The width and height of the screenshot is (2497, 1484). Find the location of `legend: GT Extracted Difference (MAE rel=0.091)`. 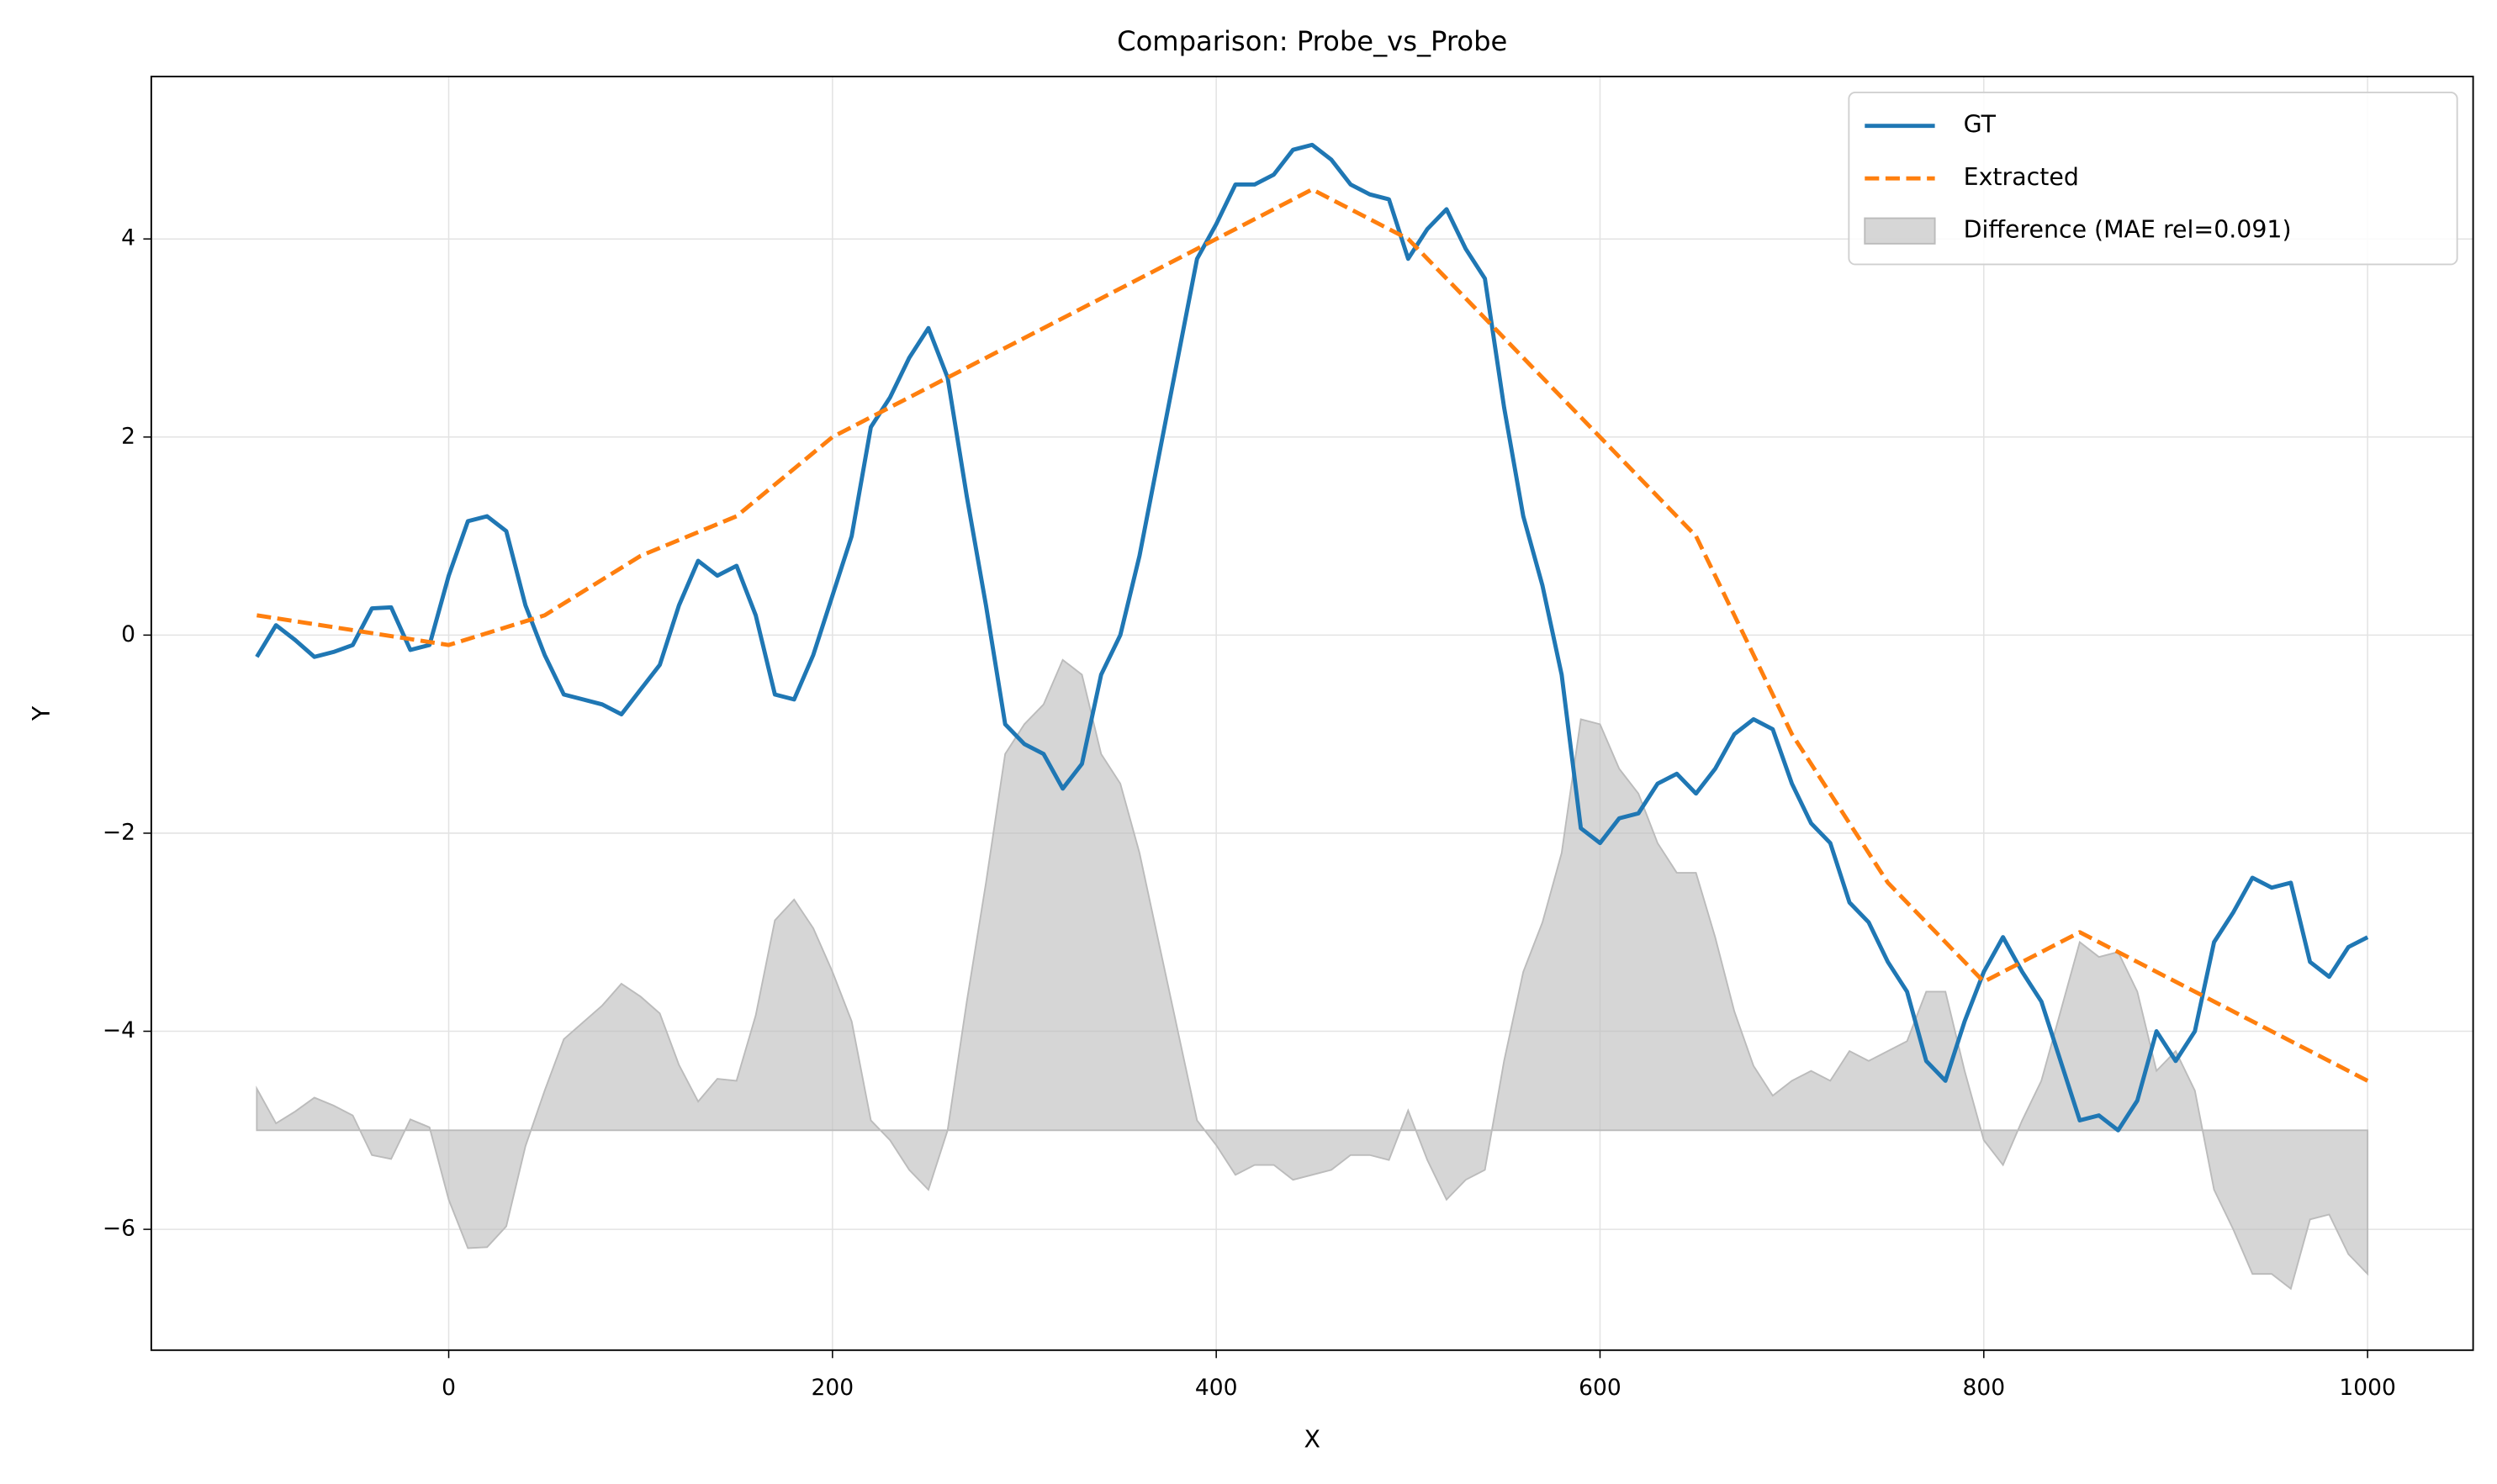

legend: GT Extracted Difference (MAE rel=0.091) is located at coordinates (2153, 179).